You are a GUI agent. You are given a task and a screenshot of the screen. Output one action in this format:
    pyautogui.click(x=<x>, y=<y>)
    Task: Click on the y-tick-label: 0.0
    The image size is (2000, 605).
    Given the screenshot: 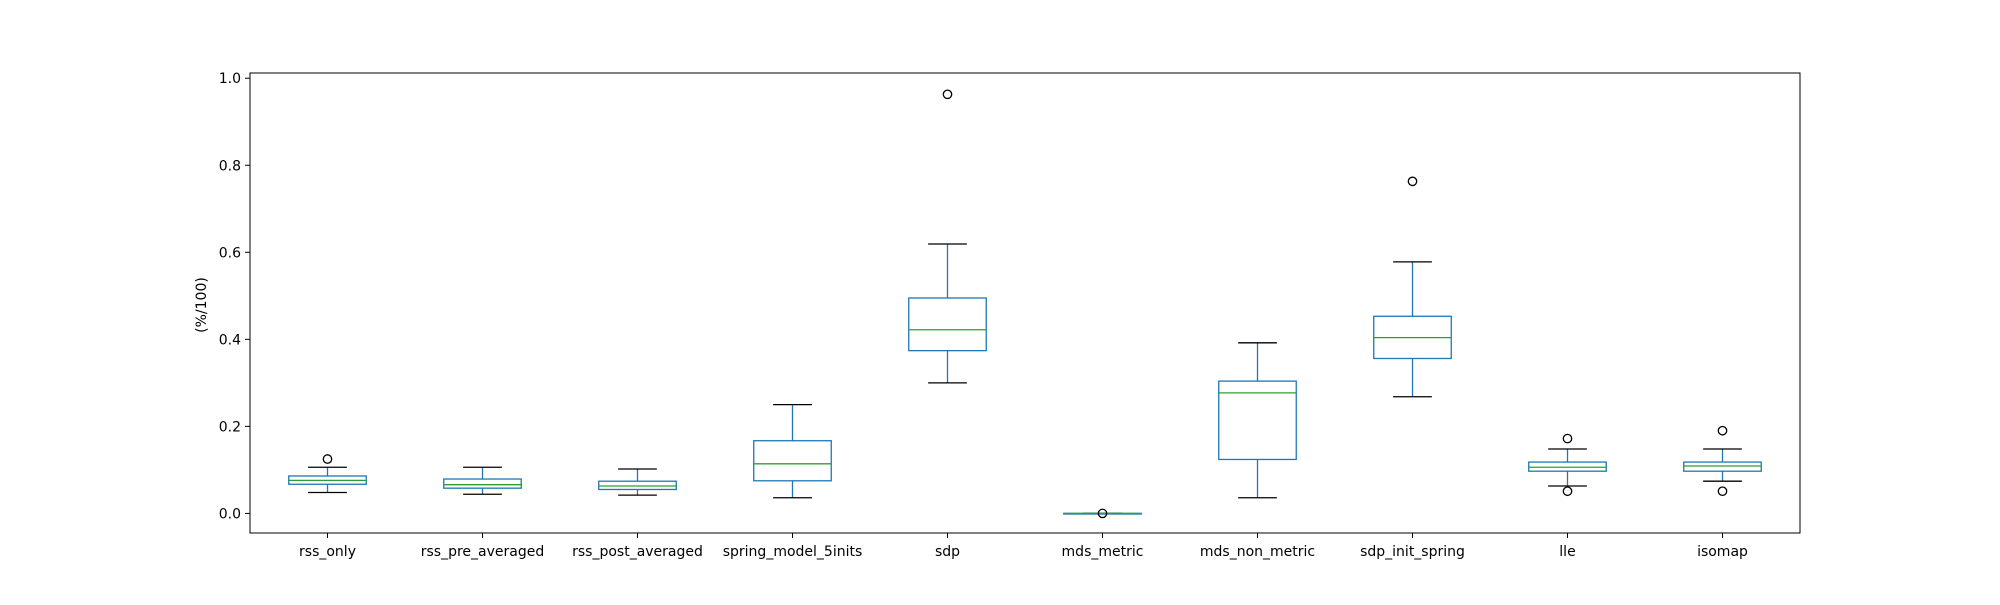 What is the action you would take?
    pyautogui.click(x=230, y=514)
    